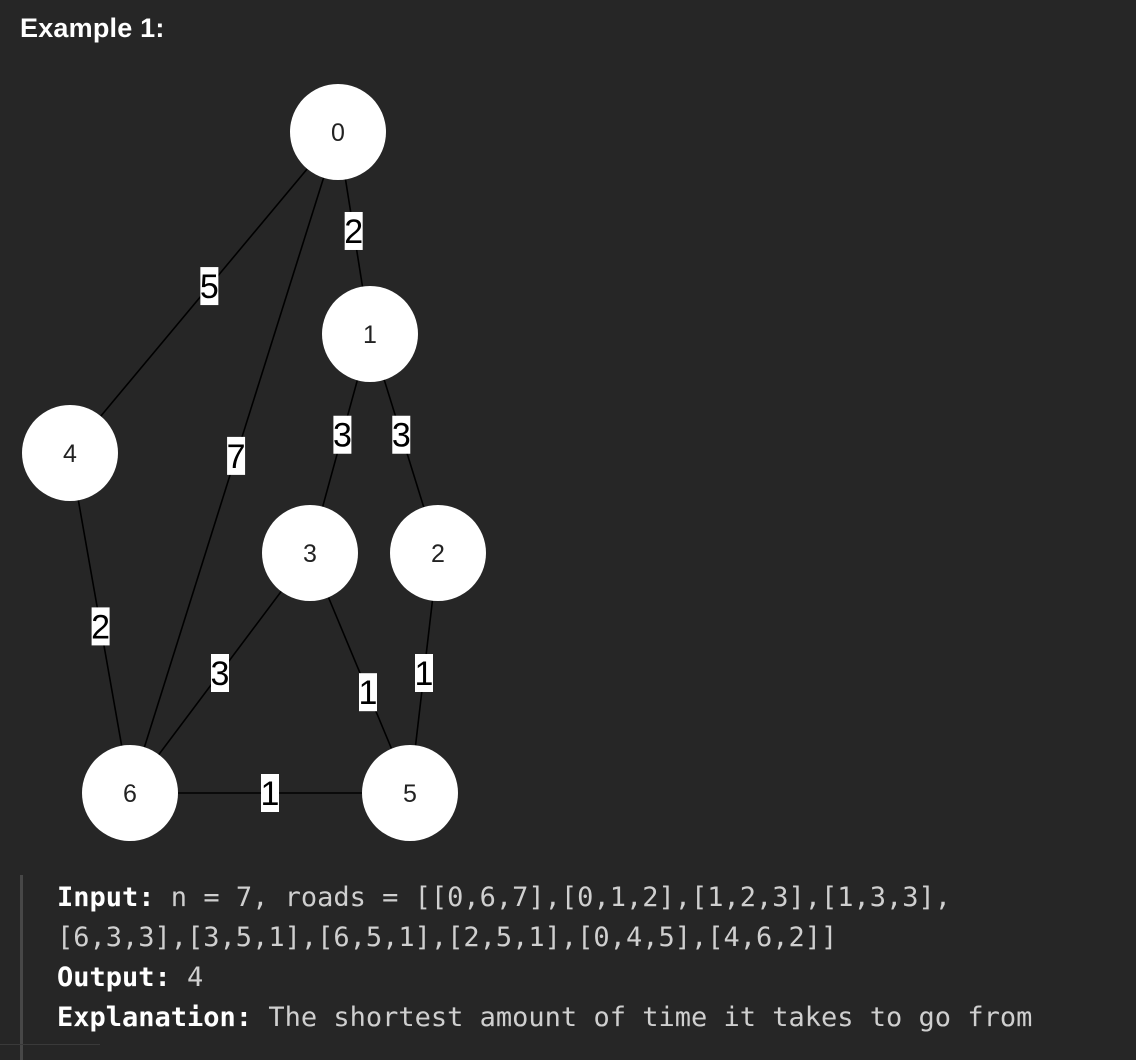 The image size is (1136, 1060). I want to click on node-label-5: 5, so click(410, 794).